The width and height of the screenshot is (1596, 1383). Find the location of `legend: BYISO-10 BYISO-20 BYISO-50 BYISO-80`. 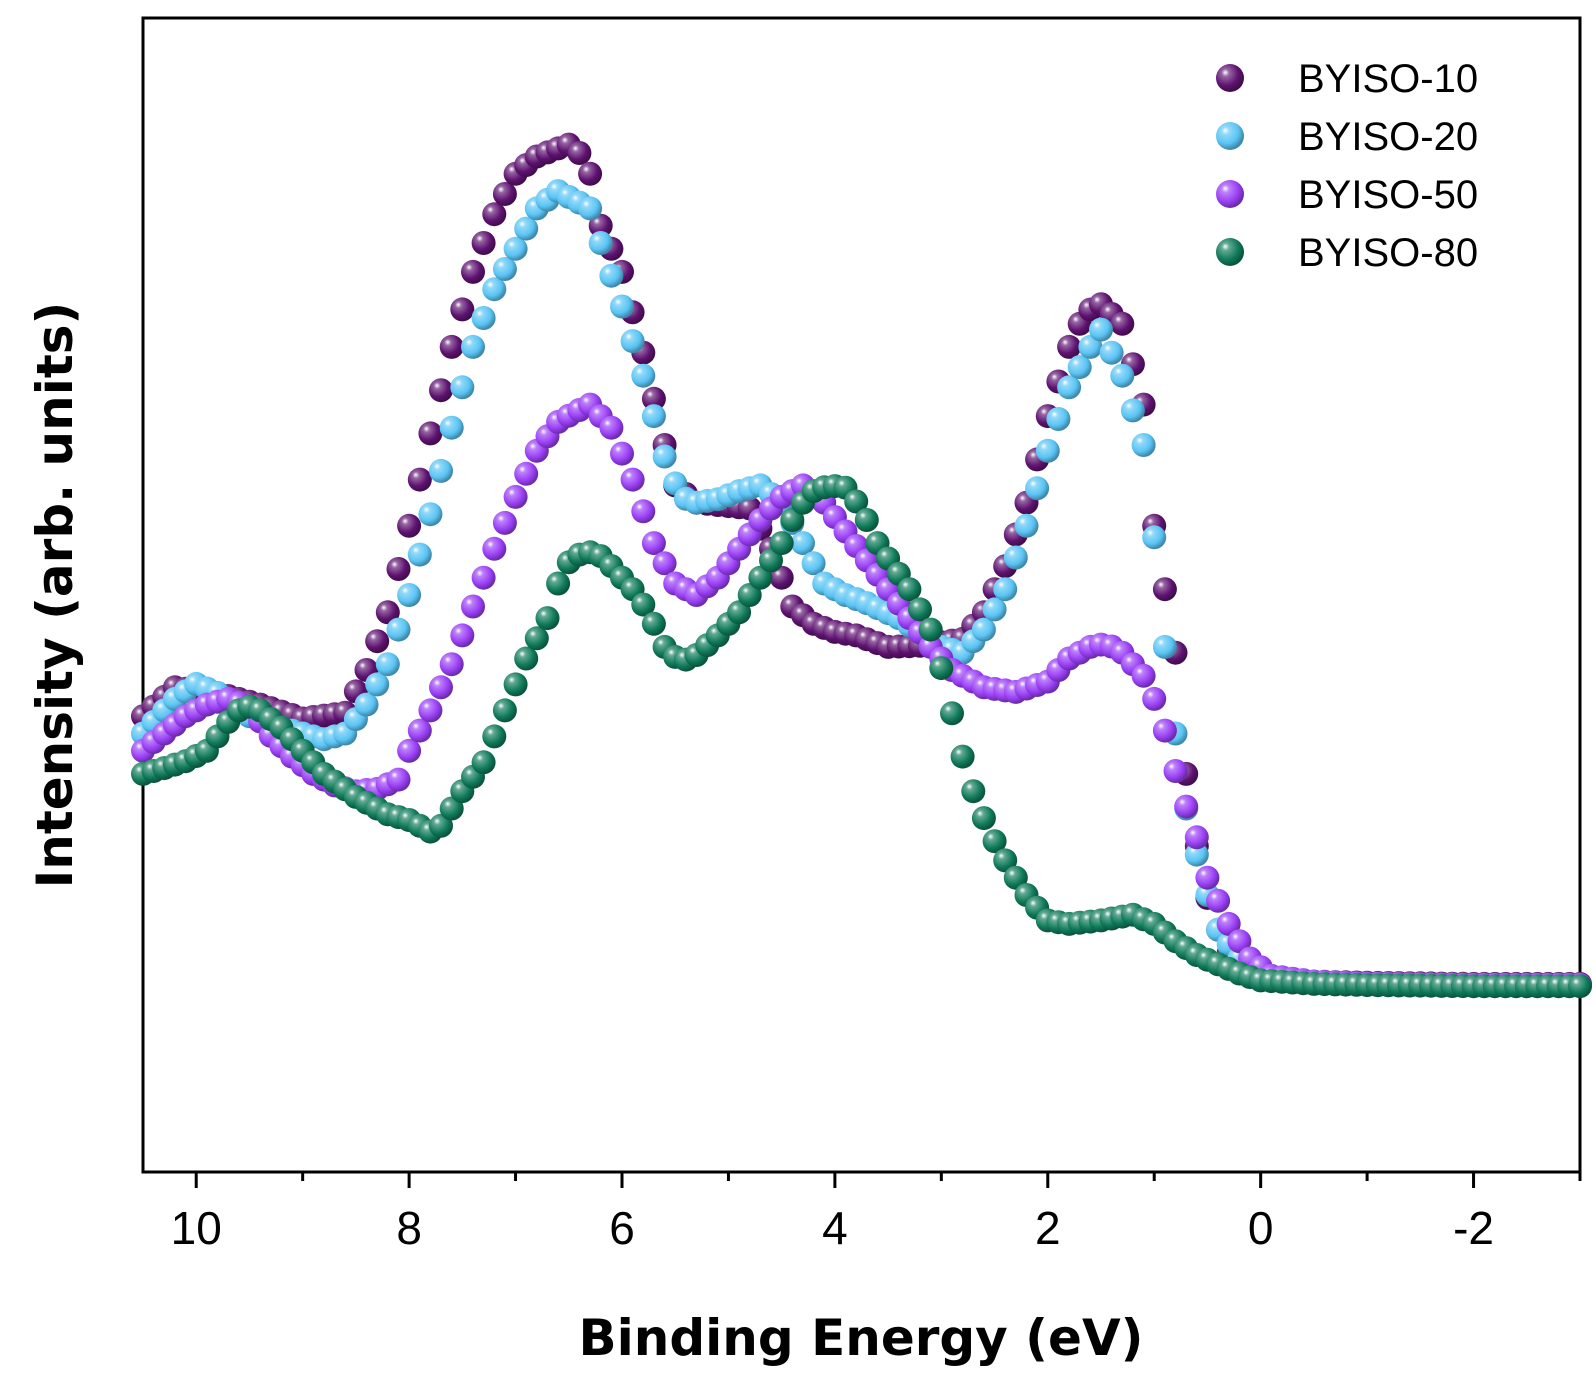

legend: BYISO-10 BYISO-20 BYISO-50 BYISO-80 is located at coordinates (1347, 166).